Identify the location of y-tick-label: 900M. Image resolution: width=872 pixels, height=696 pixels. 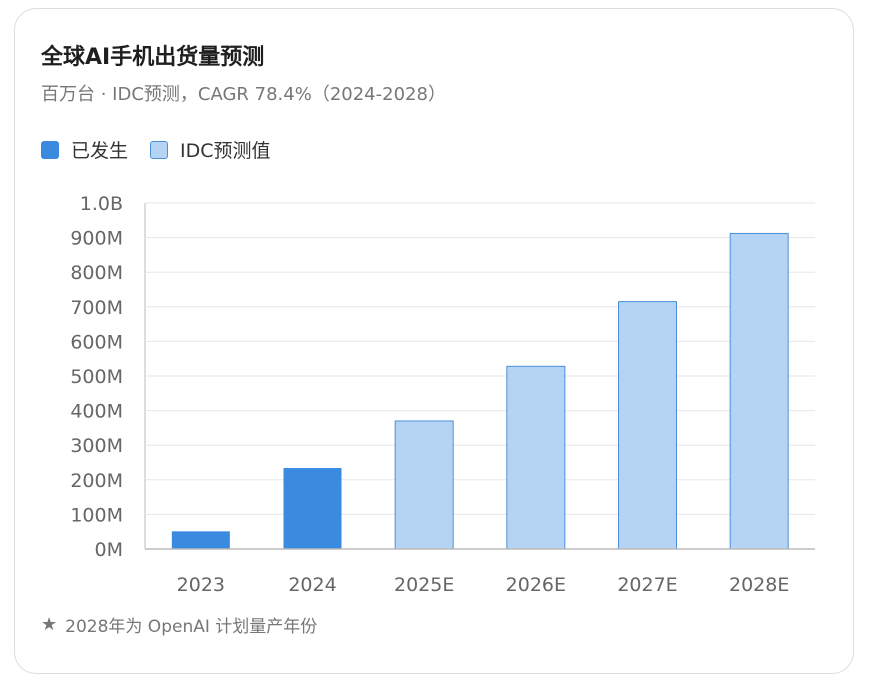
(96, 239).